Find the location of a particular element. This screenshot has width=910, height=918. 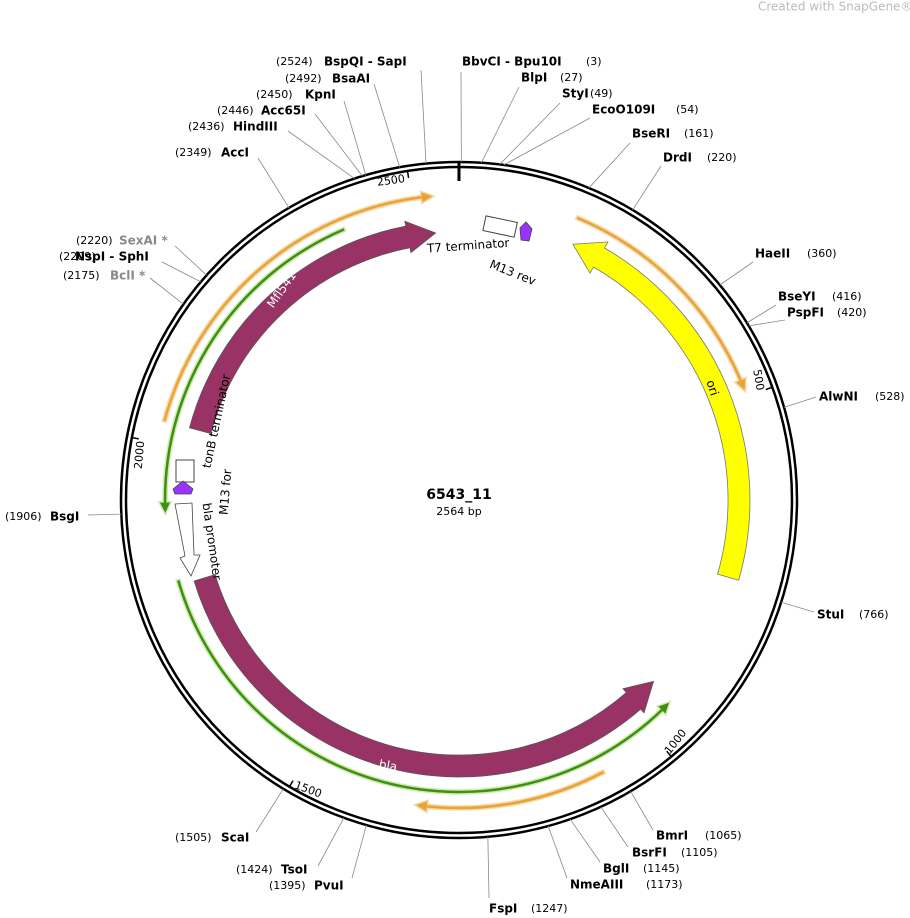

enzyme-position: (2524) is located at coordinates (294, 61).